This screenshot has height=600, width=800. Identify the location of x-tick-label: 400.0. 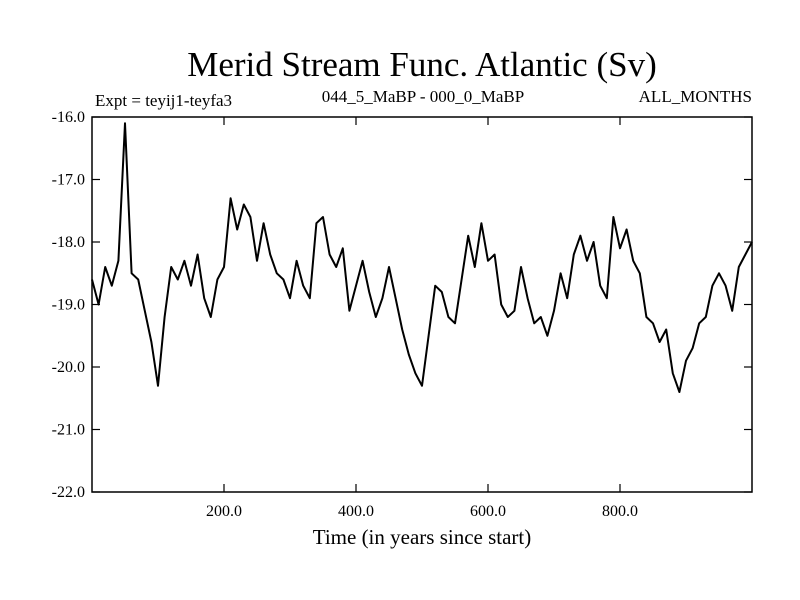
(356, 511).